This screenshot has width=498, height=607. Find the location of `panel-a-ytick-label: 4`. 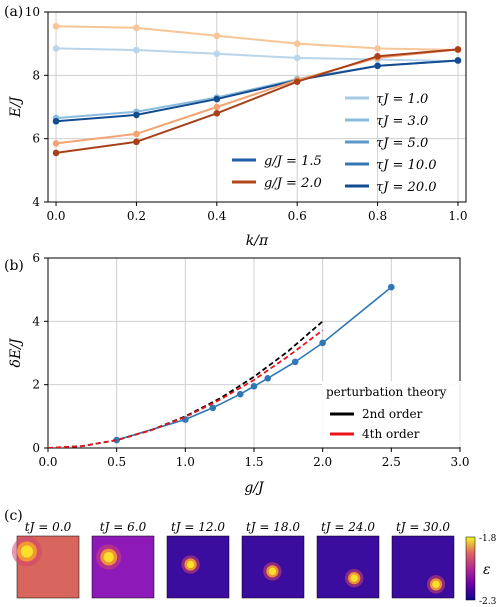

panel-a-ytick-label: 4 is located at coordinates (36, 202).